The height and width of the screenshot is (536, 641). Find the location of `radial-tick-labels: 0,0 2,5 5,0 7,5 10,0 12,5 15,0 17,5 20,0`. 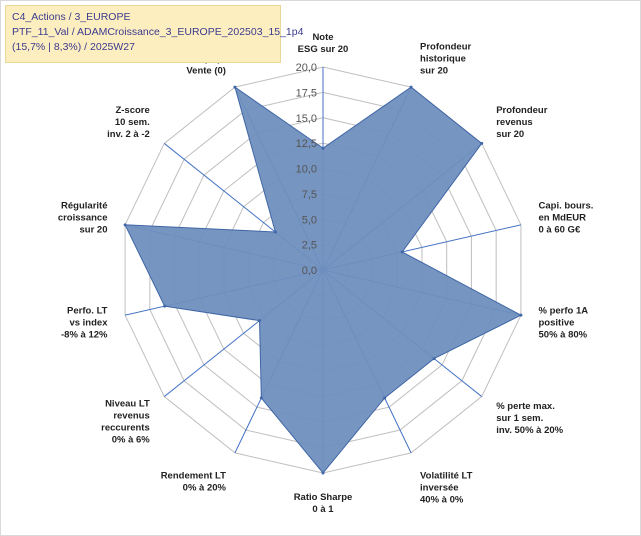

radial-tick-labels: 0,0 2,5 5,0 7,5 10,0 12,5 15,0 17,5 20,0 is located at coordinates (306, 169).